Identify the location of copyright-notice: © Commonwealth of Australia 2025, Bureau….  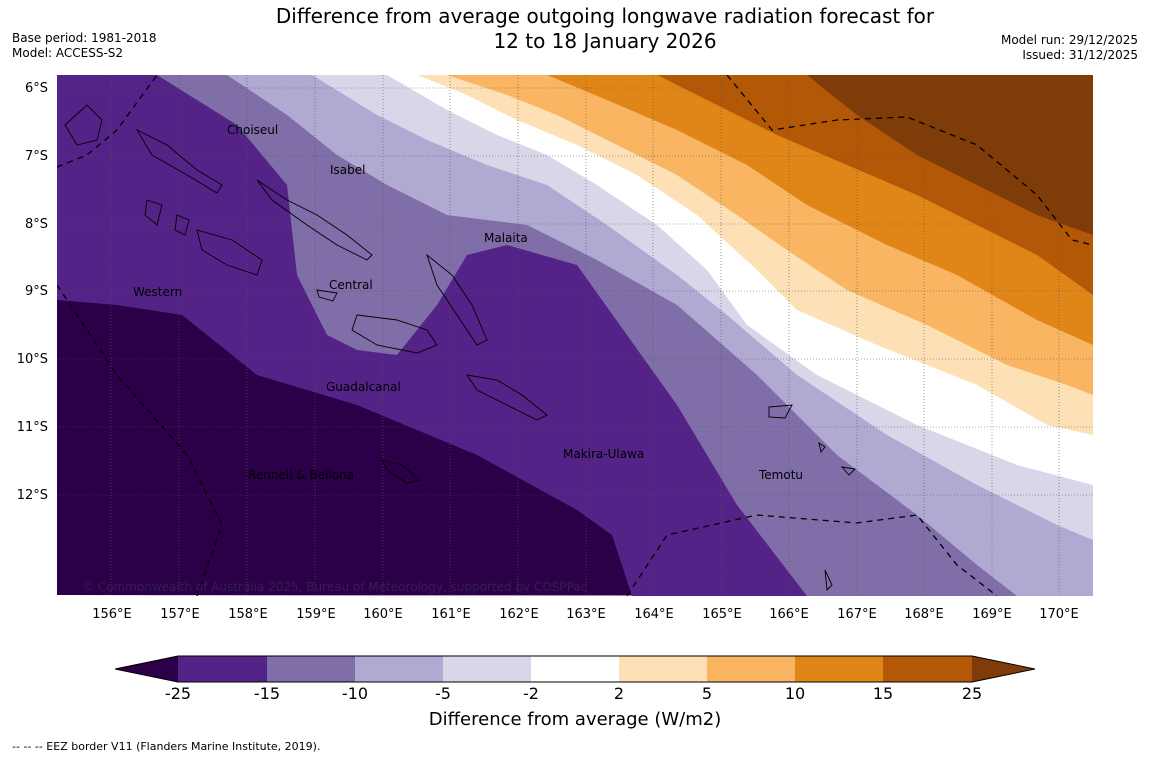
(335, 587).